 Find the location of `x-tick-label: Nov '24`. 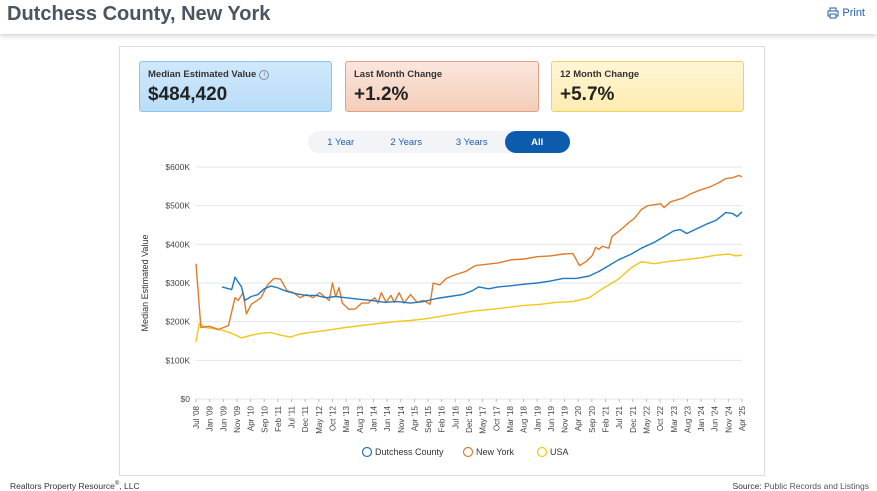

x-tick-label: Nov '24 is located at coordinates (728, 418).